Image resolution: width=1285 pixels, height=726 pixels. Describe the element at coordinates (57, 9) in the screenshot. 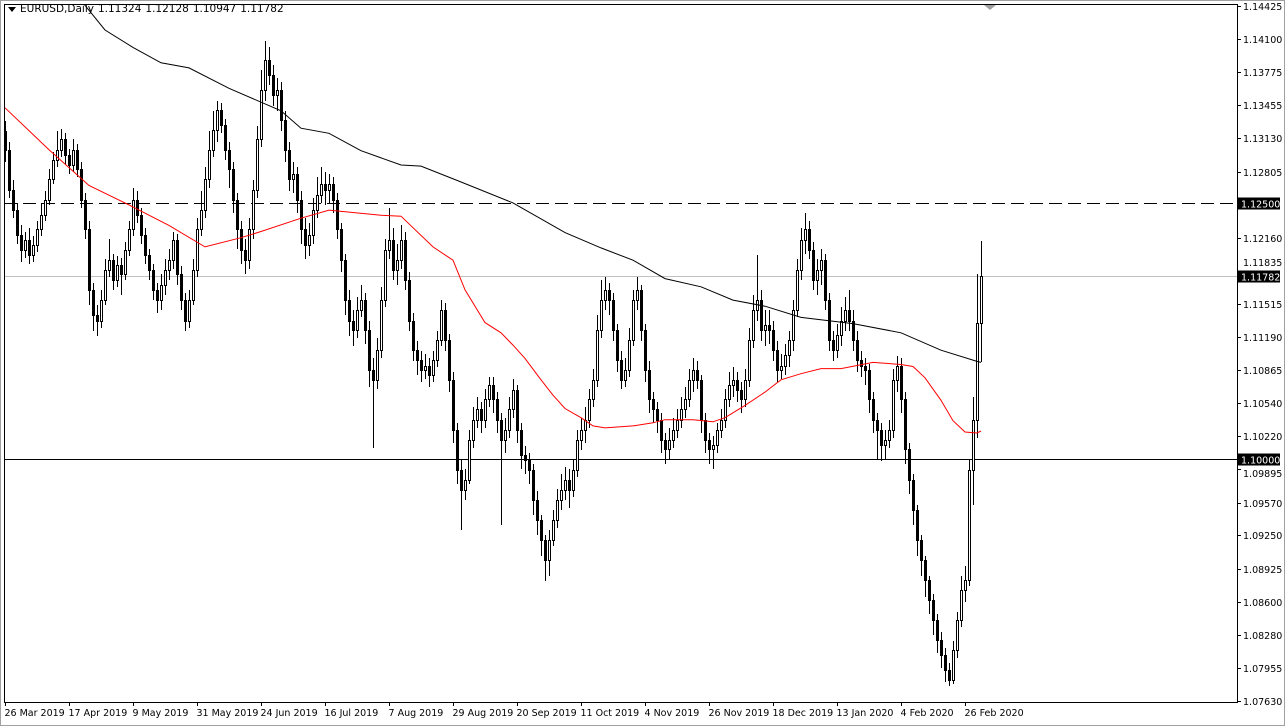

I see `symbol-timeframe: EURUSD,Daily` at that location.